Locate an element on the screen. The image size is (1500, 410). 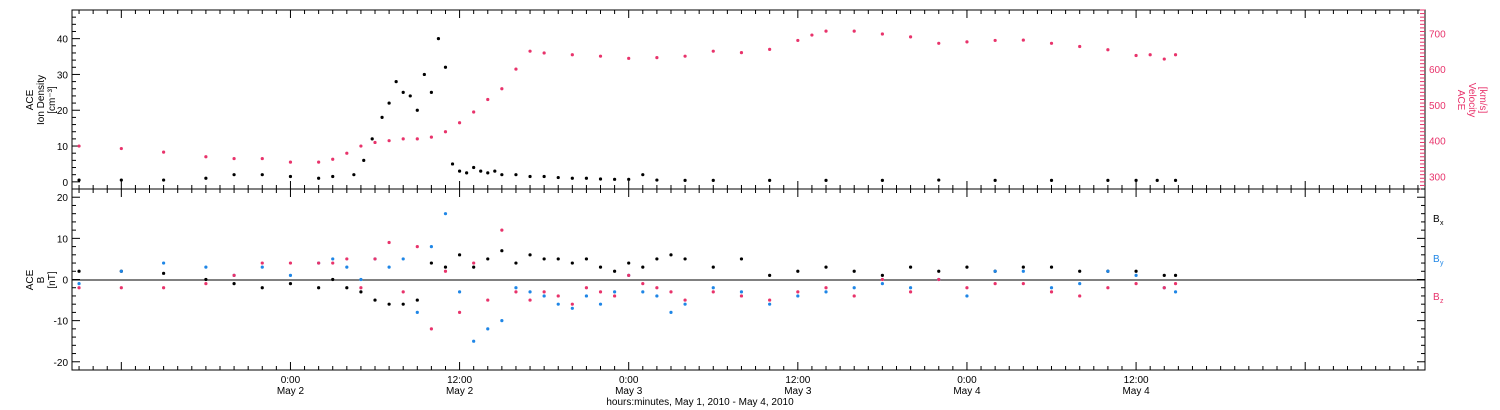
bottom-left-ytick-label: 20 is located at coordinates (63, 198).